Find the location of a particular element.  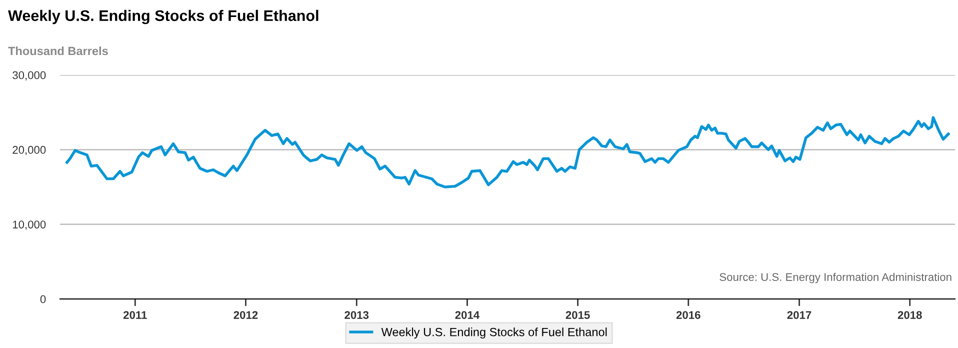

x-tick-label: 2011 is located at coordinates (135, 315).